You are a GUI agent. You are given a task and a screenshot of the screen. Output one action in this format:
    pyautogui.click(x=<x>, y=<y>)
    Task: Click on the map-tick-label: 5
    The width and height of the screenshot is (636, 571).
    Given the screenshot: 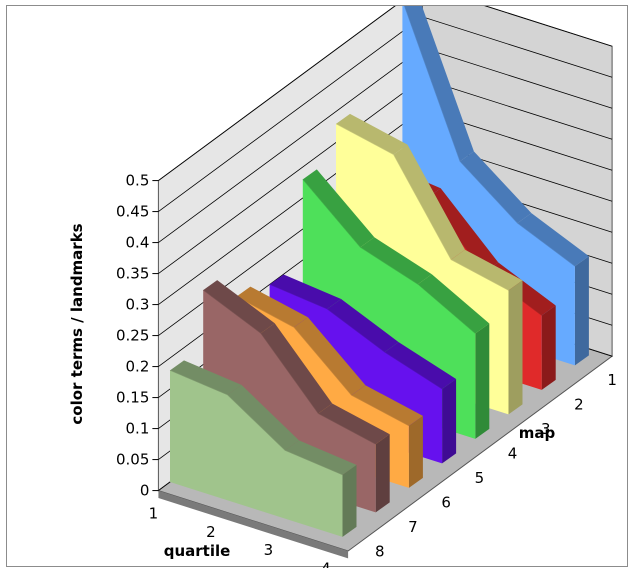 What is the action you would take?
    pyautogui.click(x=480, y=478)
    